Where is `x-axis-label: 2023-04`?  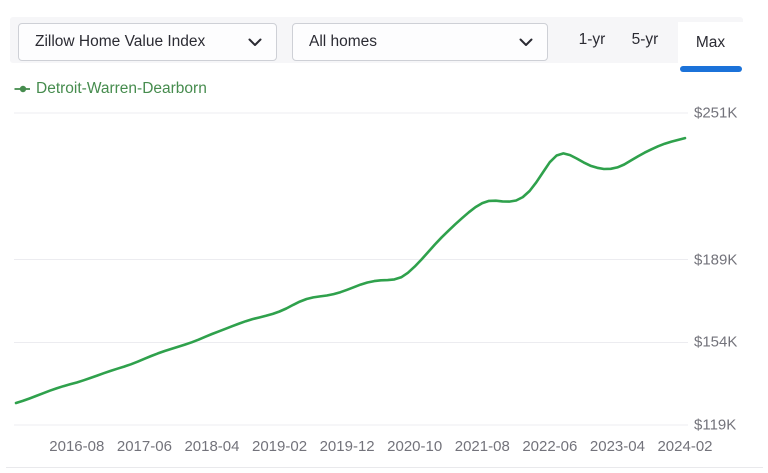
x-axis-label: 2023-04 is located at coordinates (617, 446).